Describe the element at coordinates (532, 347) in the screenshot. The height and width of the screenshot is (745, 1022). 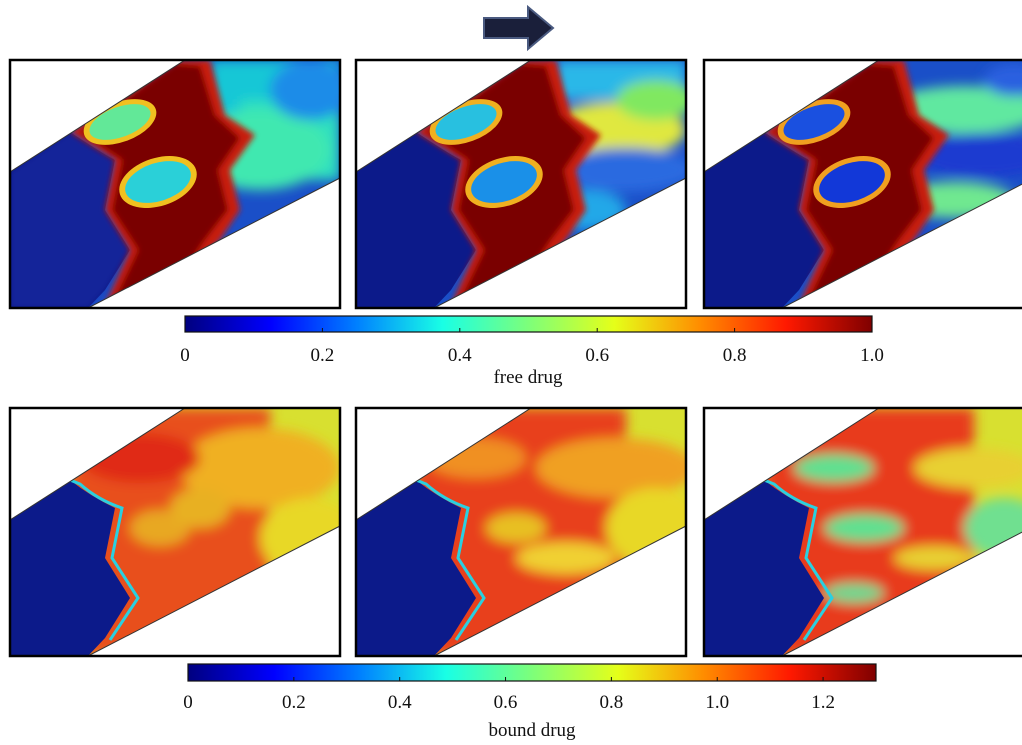
I see `colorbar-ticks: 0 0.2 0.4 0.6 0.8 1.0` at that location.